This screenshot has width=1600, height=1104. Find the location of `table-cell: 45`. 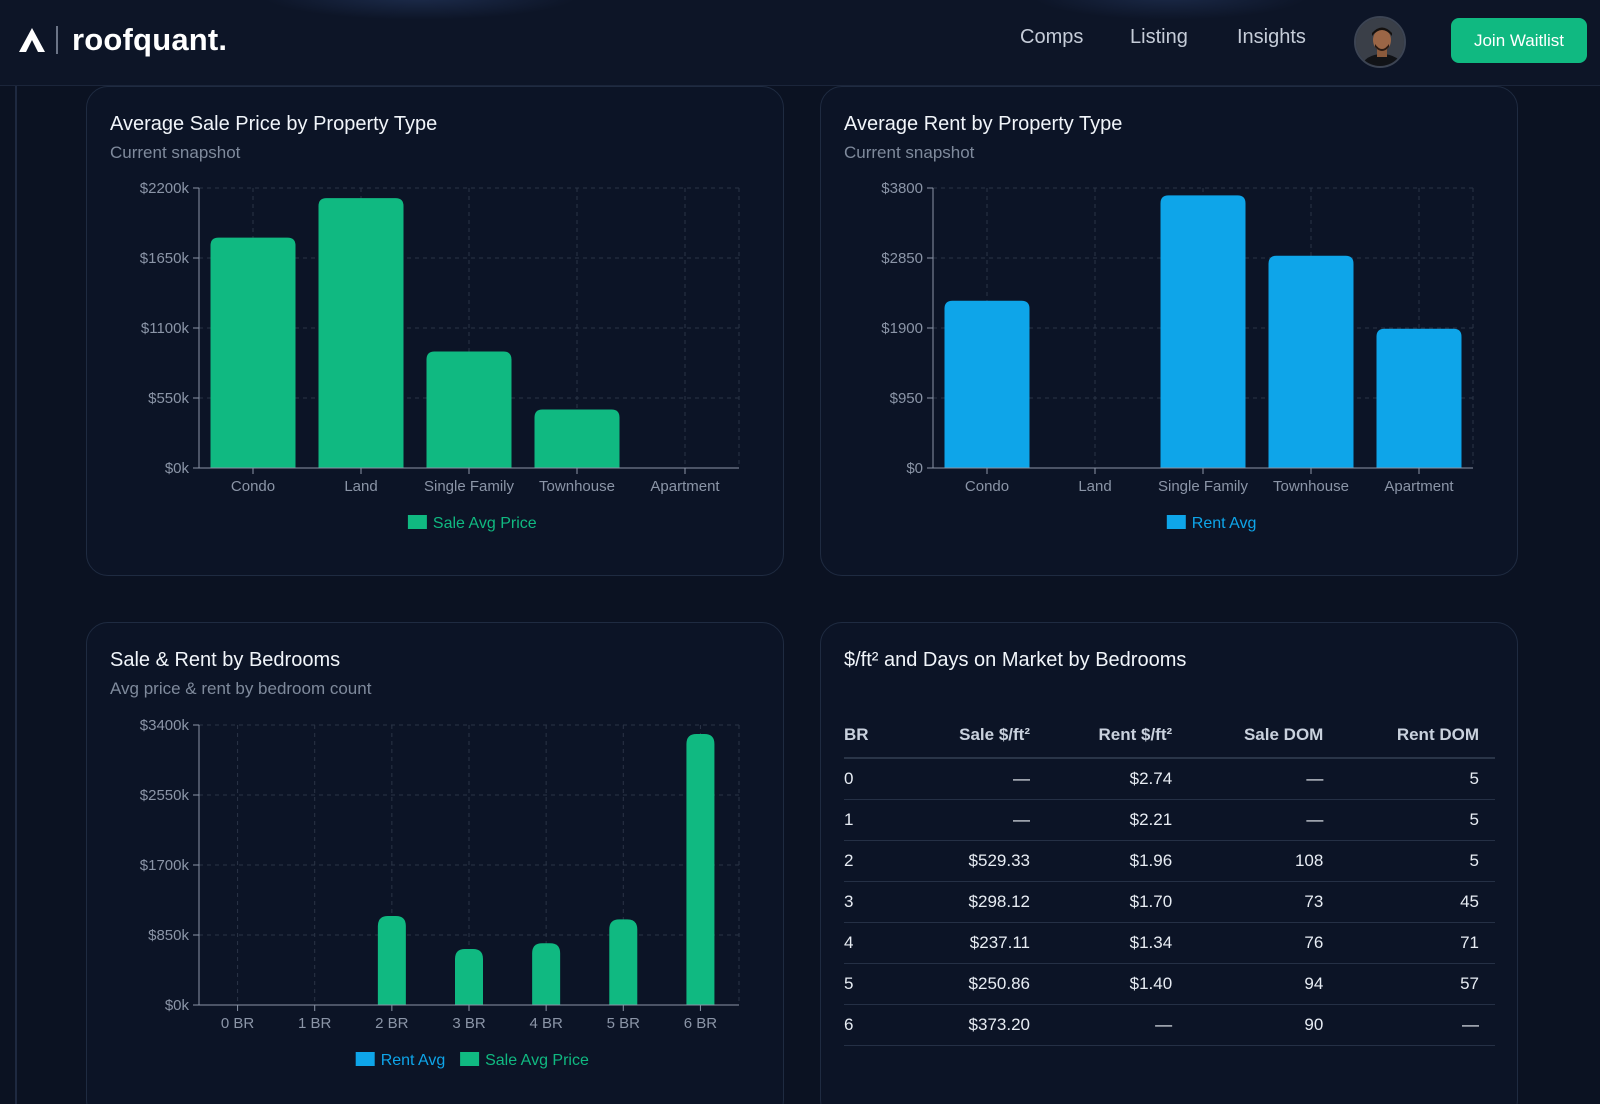

table-cell: 45 is located at coordinates (1417, 902).